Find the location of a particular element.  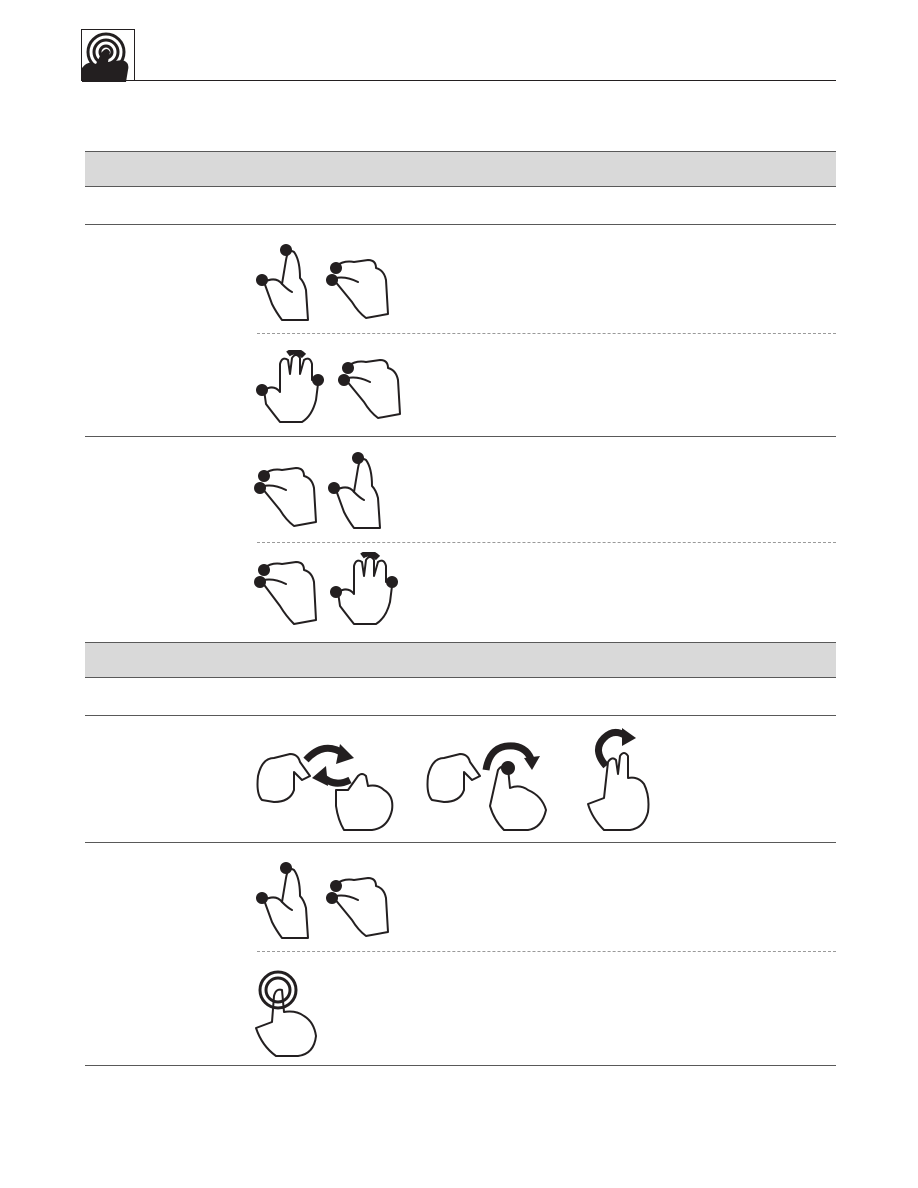

touch-gesture-logo-icon is located at coordinates (108, 55).